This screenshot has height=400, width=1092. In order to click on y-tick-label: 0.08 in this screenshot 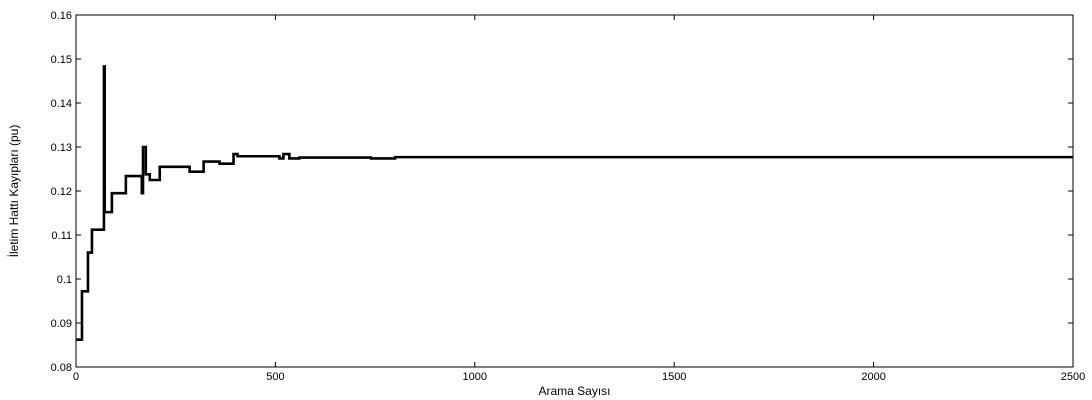, I will do `click(61, 368)`.